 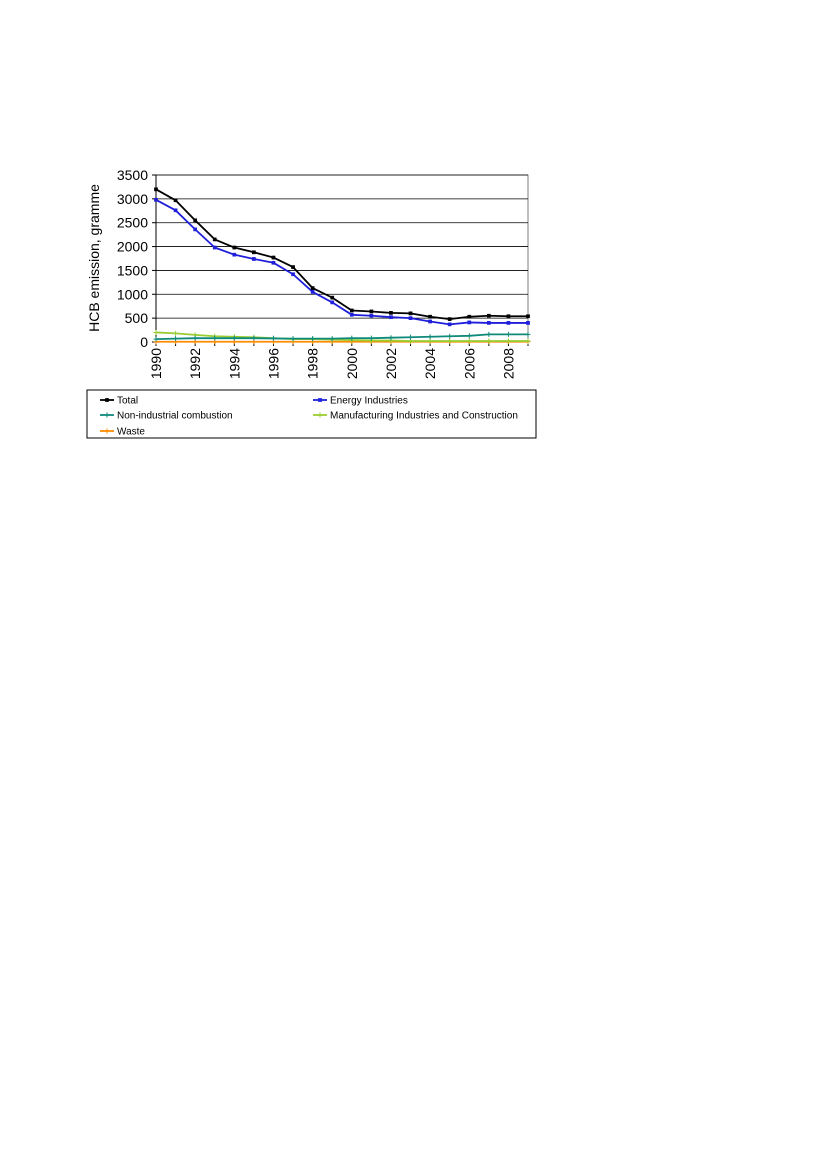 I want to click on x-tick-label: 1990, so click(x=156, y=363).